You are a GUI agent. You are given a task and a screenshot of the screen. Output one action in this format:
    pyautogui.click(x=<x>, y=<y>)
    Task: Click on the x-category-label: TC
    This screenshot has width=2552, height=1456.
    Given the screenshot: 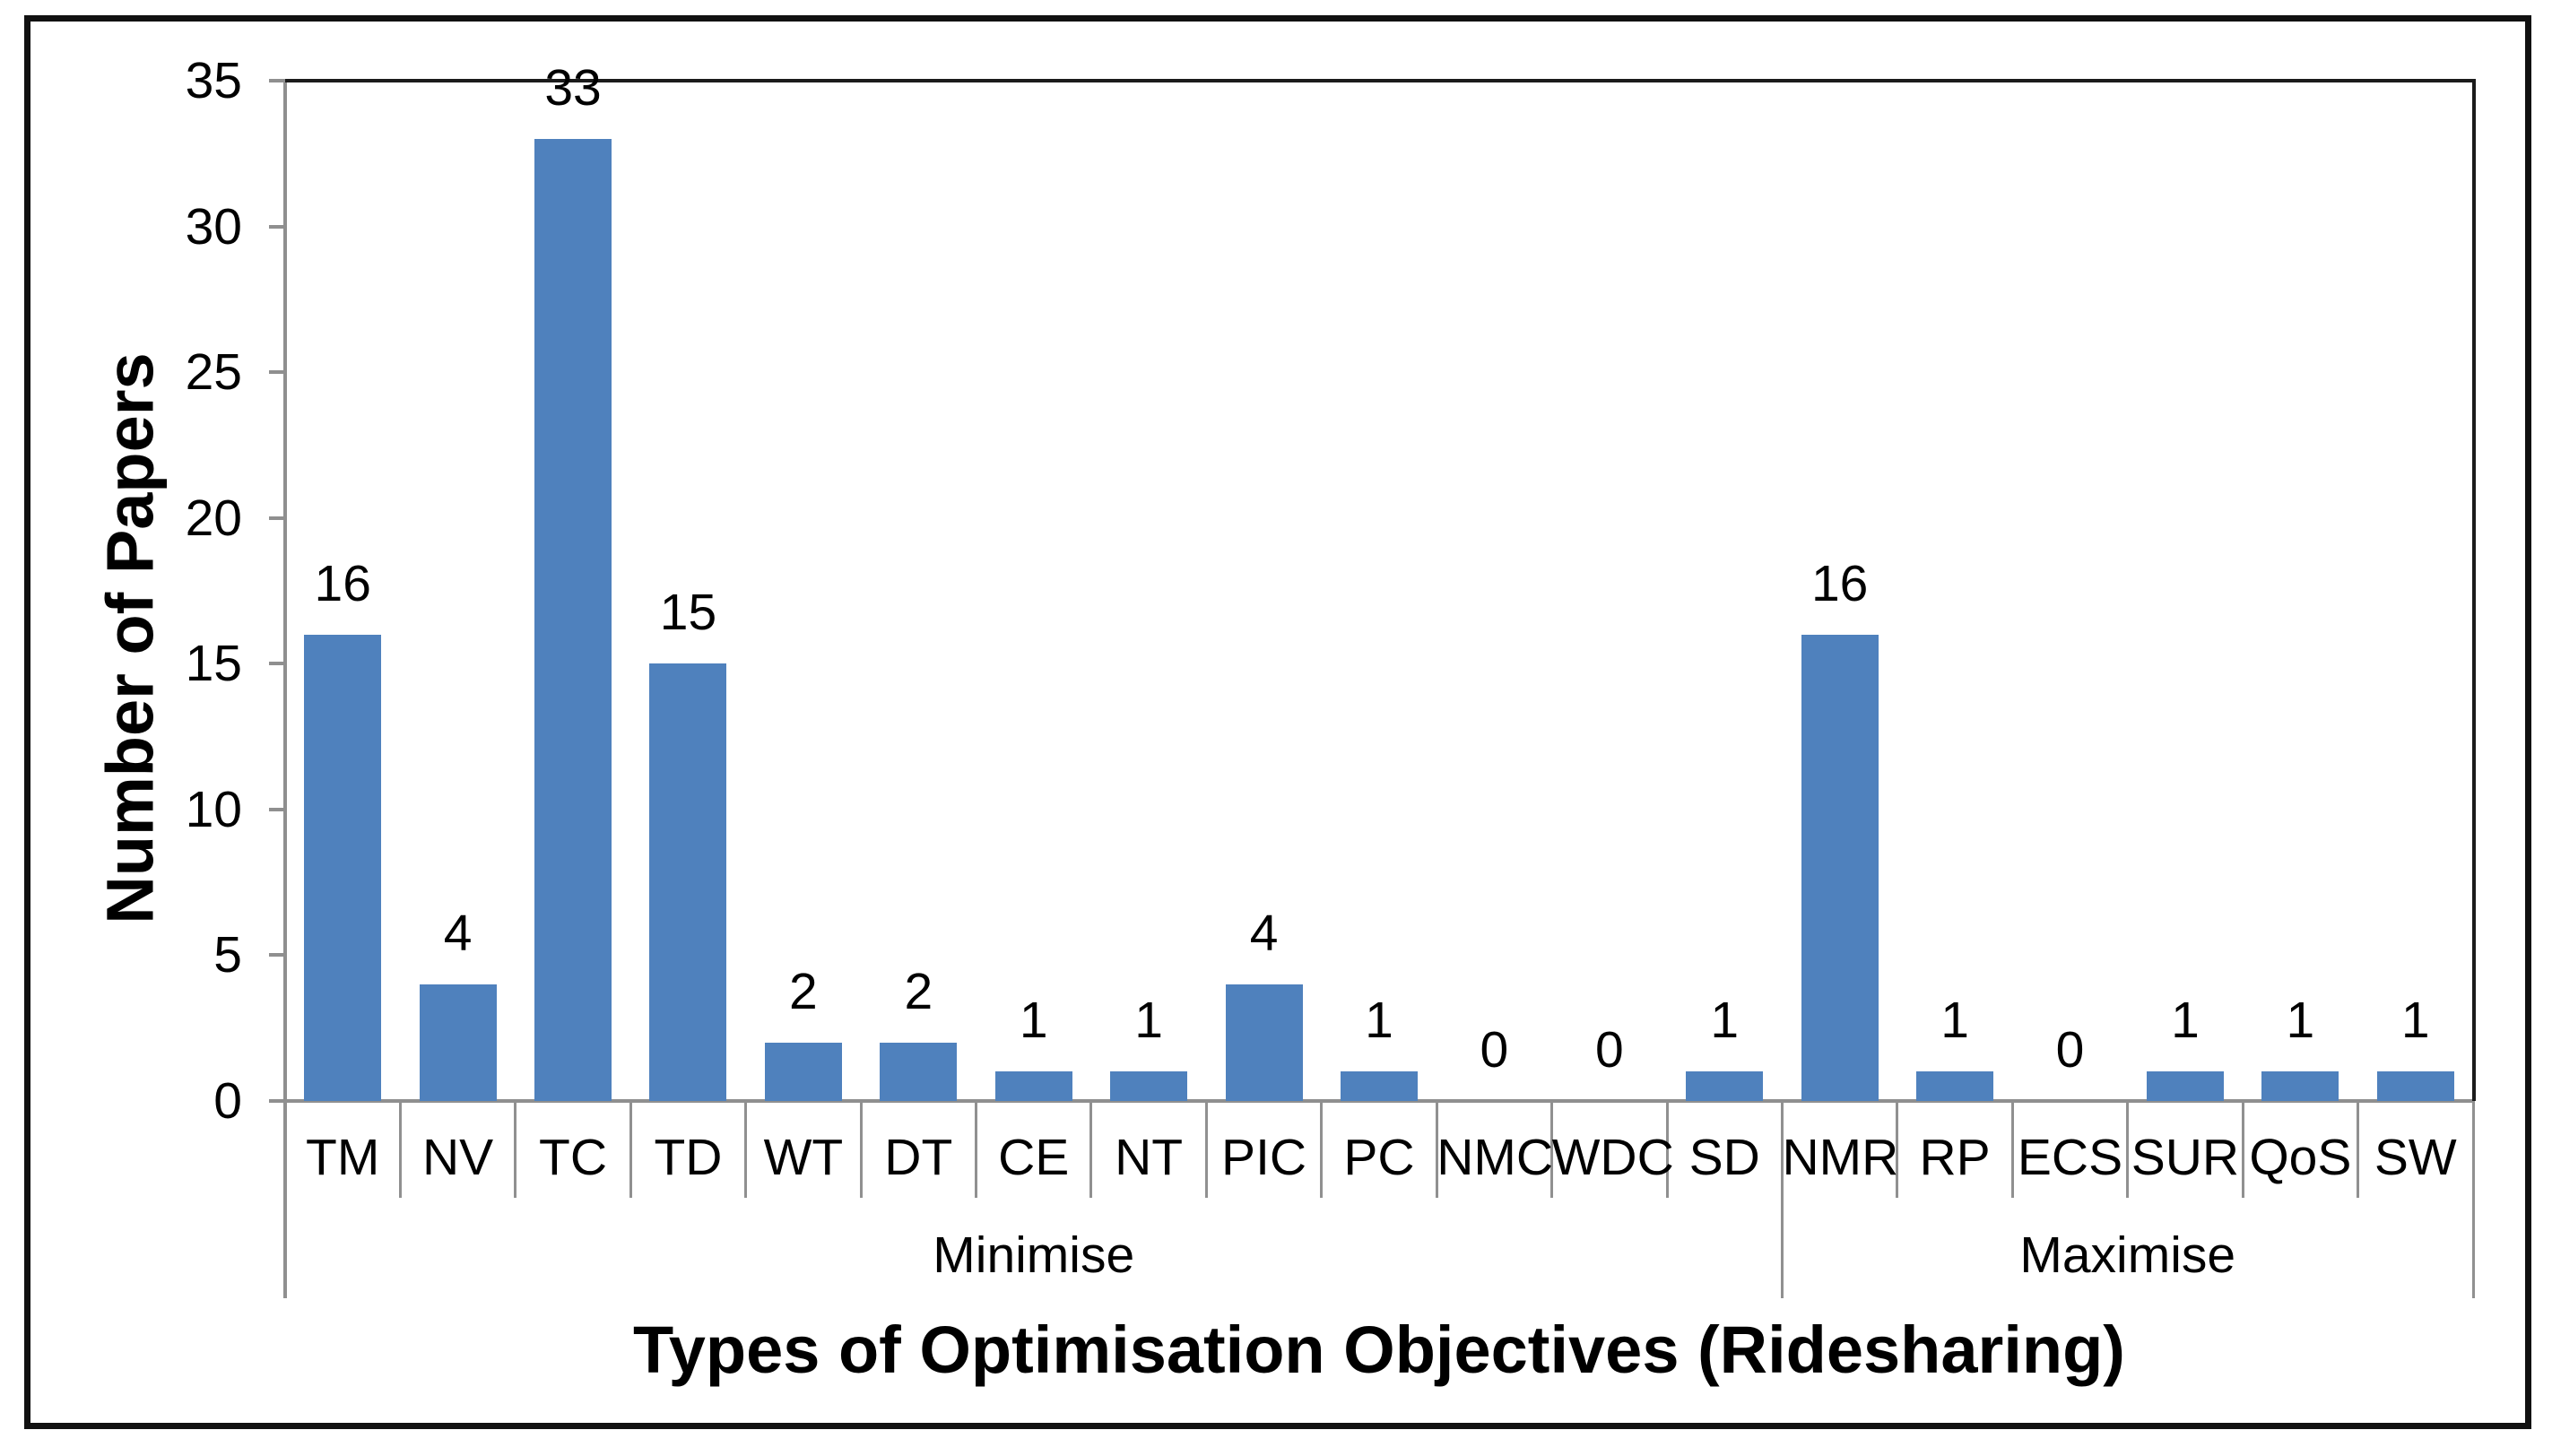 What is the action you would take?
    pyautogui.click(x=573, y=1157)
    